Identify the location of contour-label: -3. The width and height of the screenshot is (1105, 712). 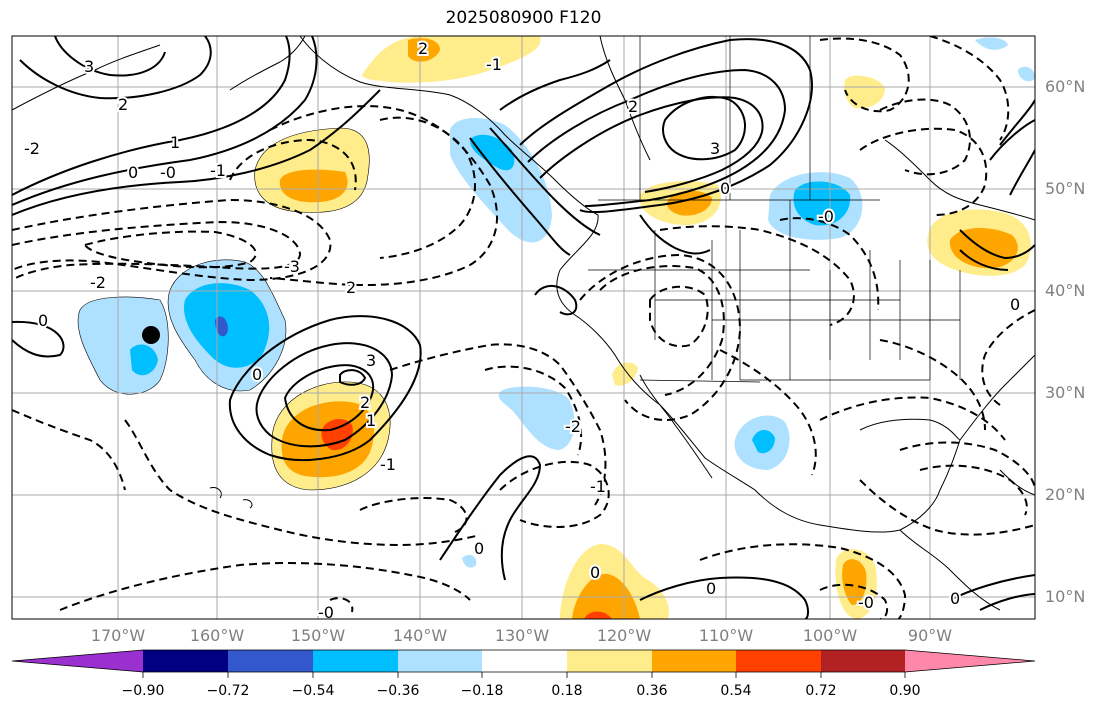
(292, 266).